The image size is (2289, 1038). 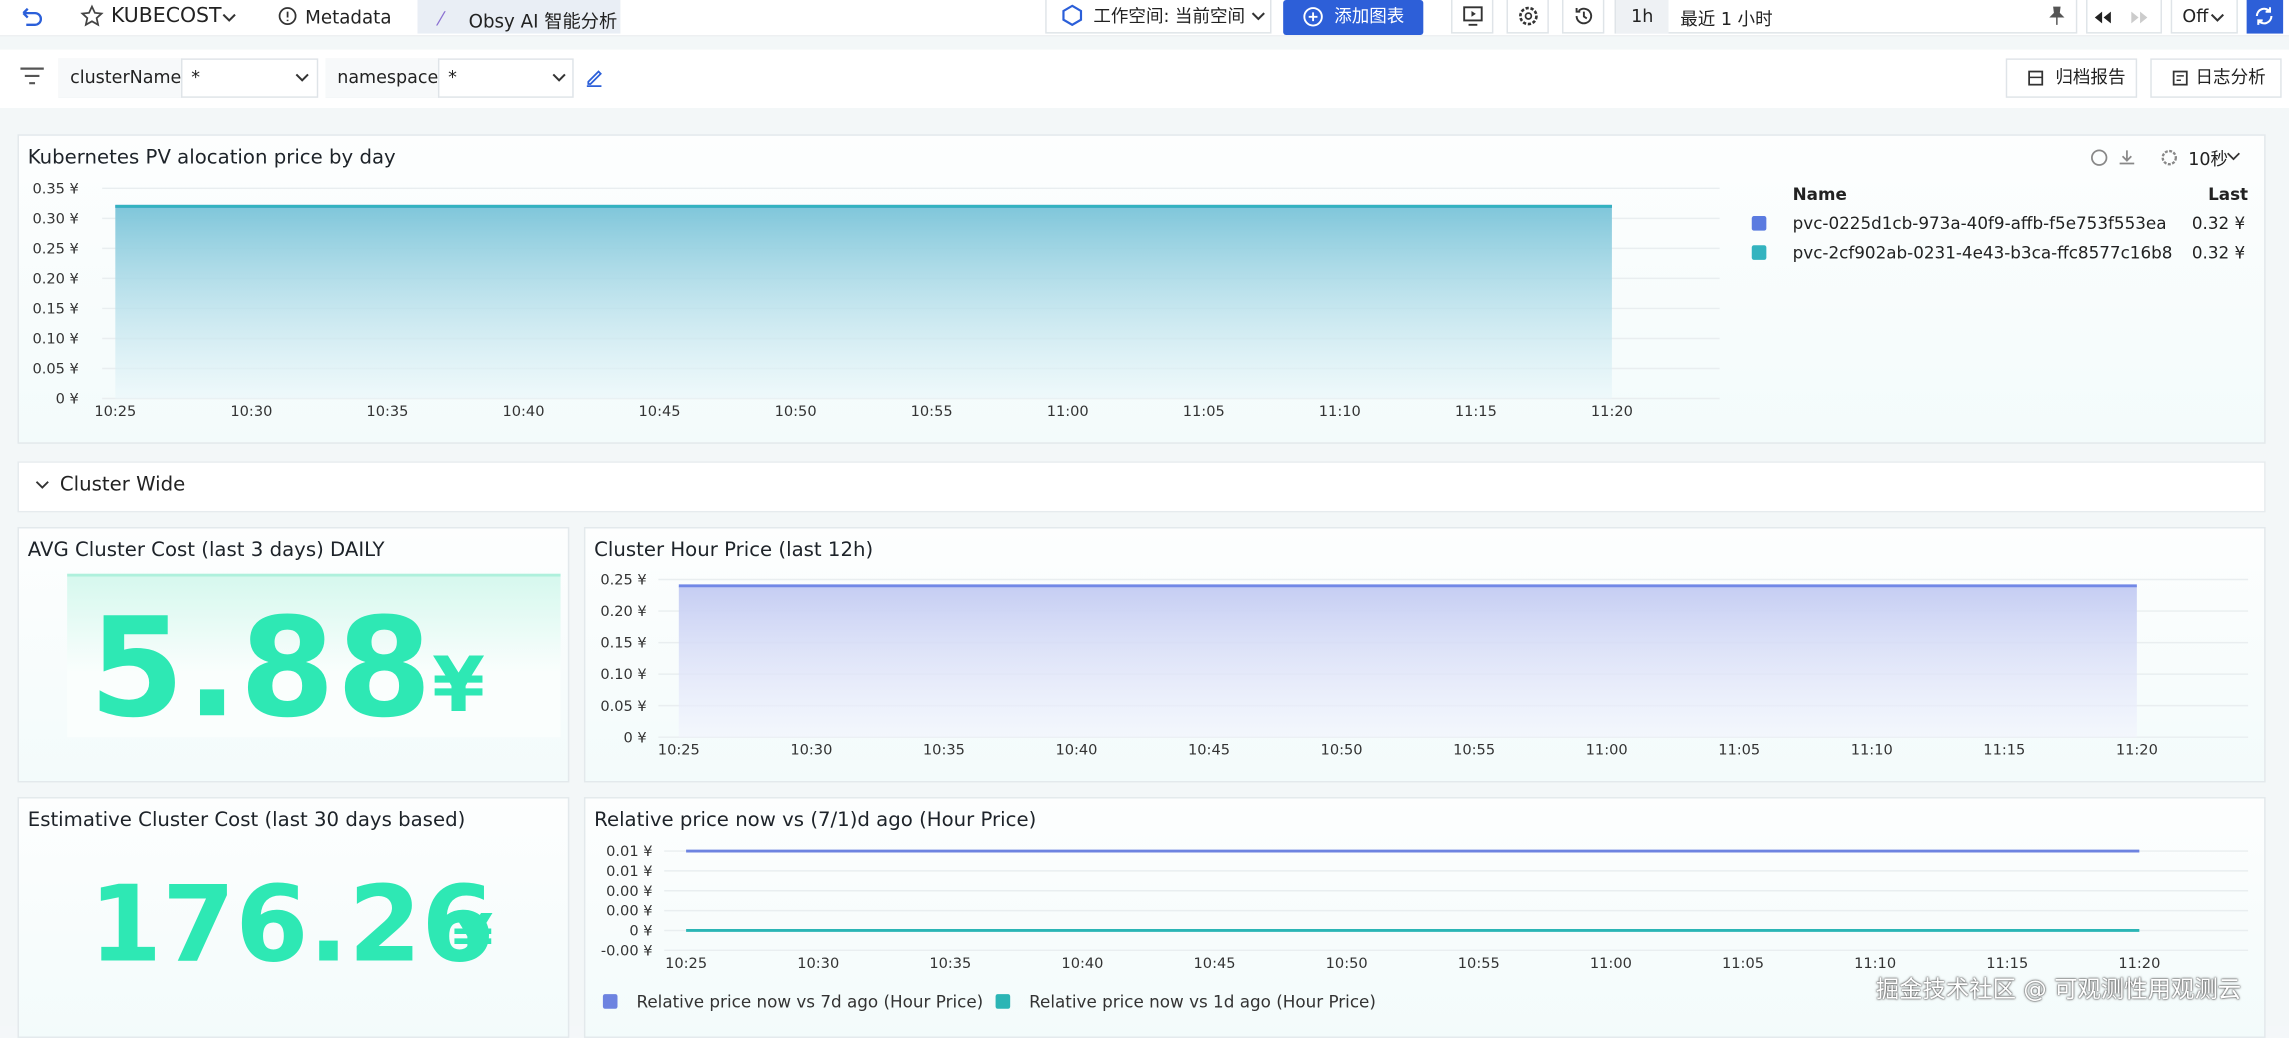 I want to click on edit-icon, so click(x=594, y=77).